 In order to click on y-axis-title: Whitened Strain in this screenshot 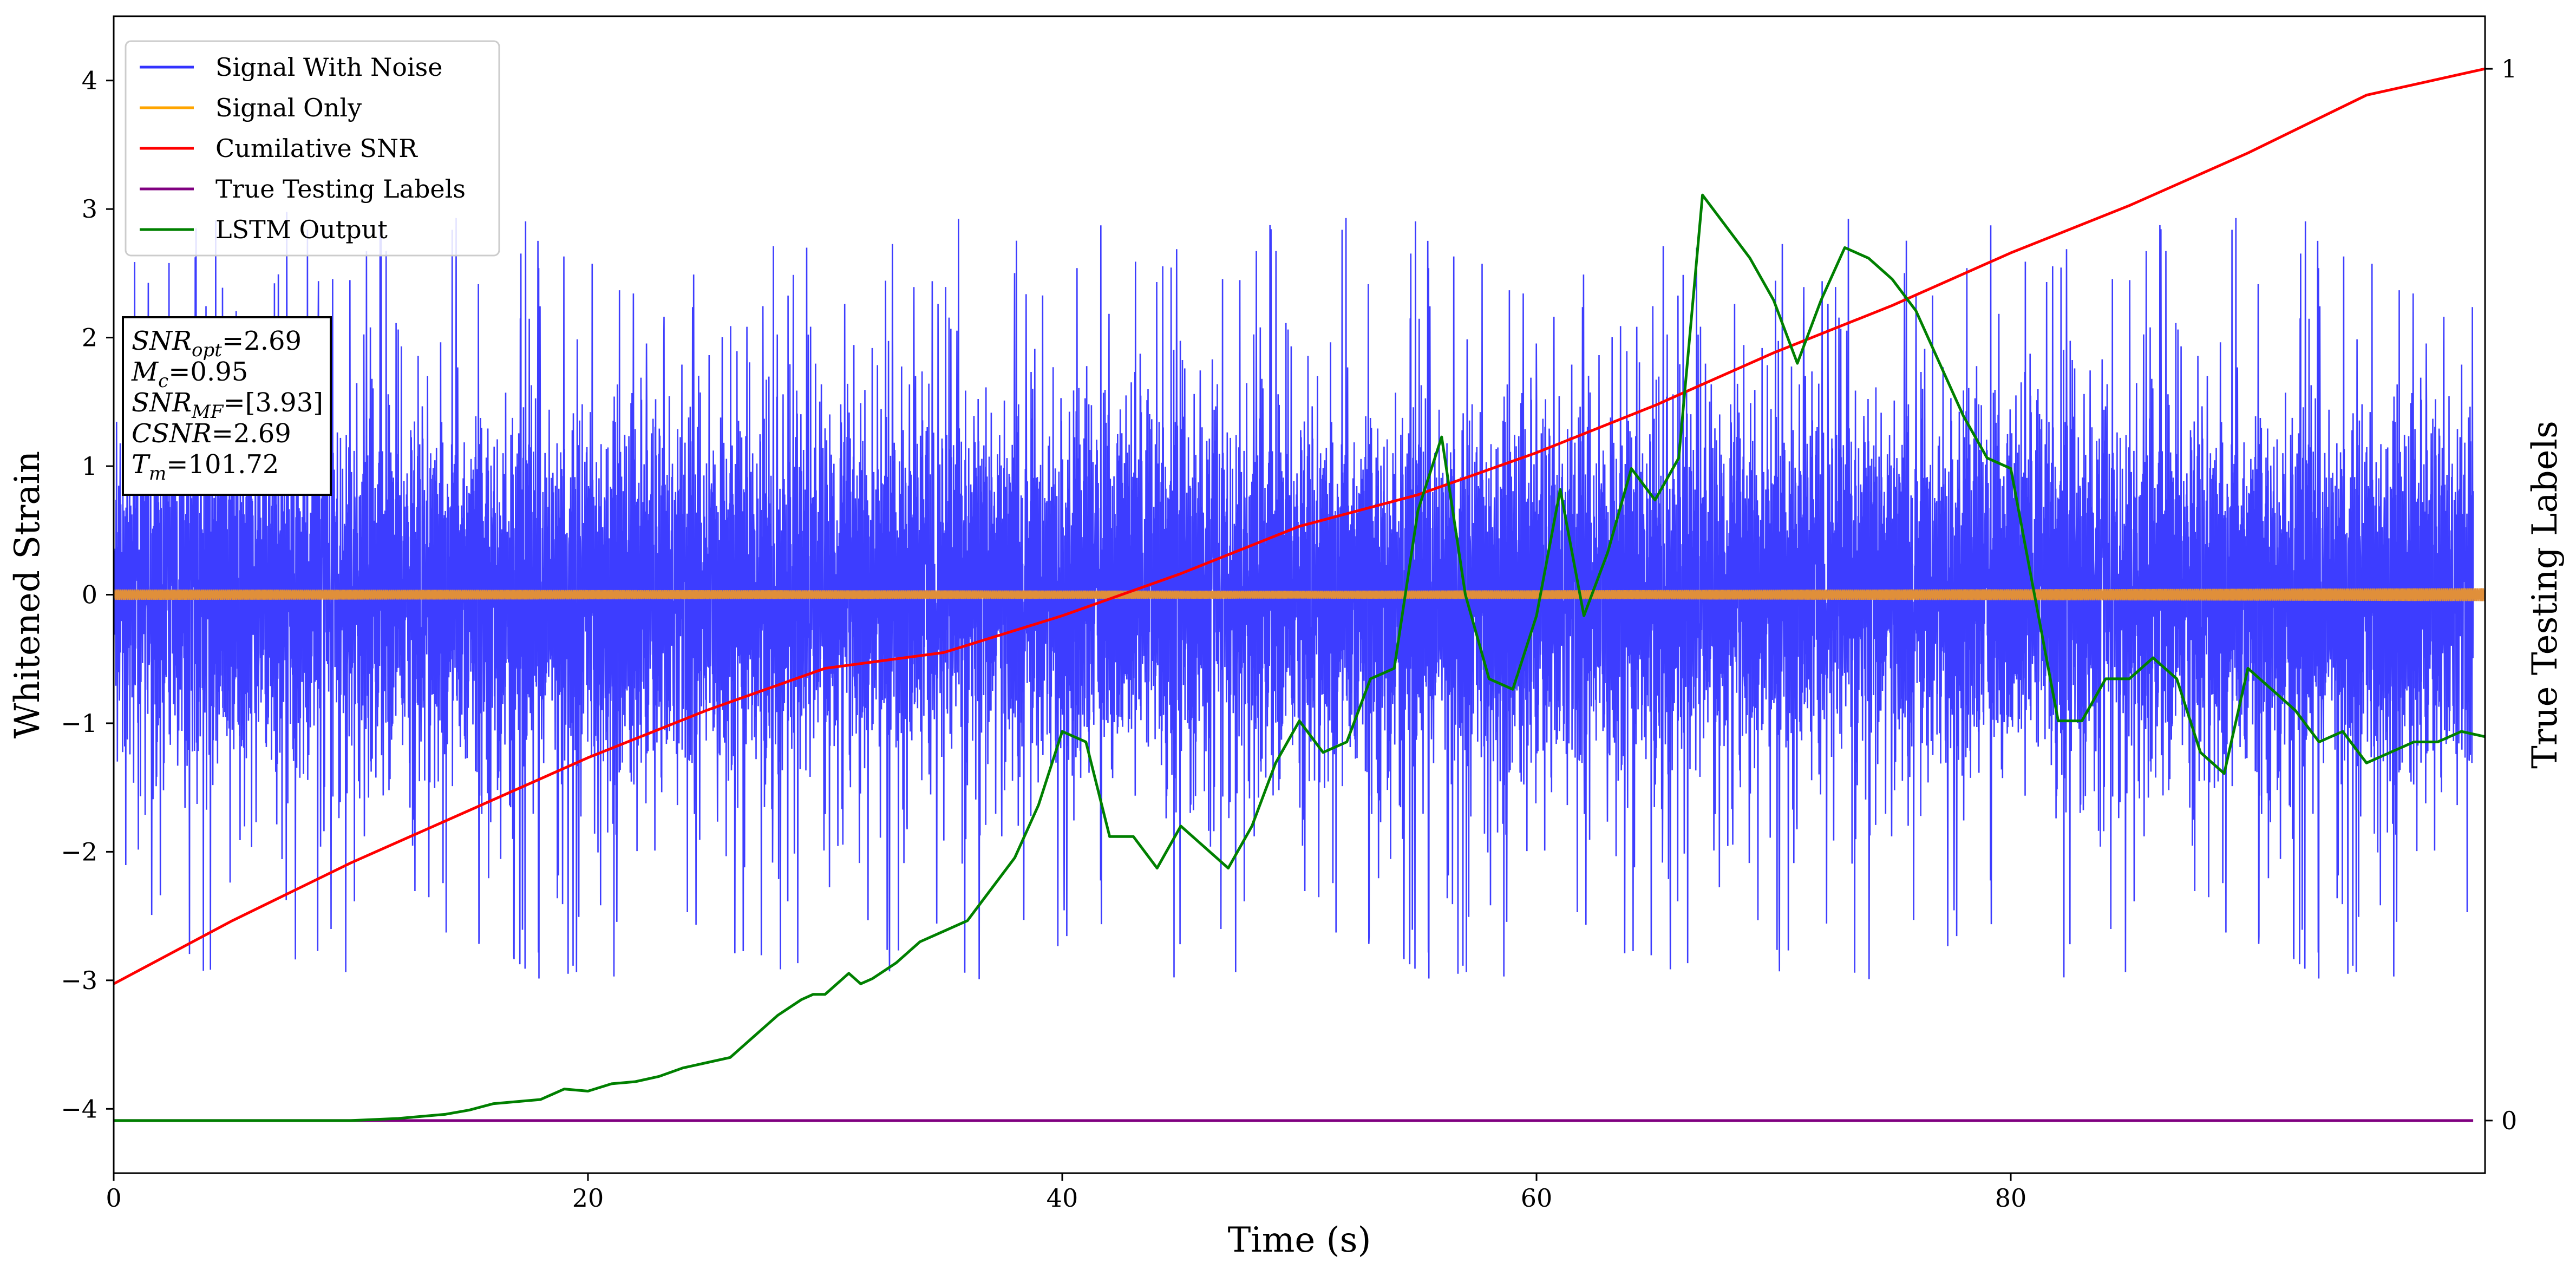, I will do `click(28, 594)`.